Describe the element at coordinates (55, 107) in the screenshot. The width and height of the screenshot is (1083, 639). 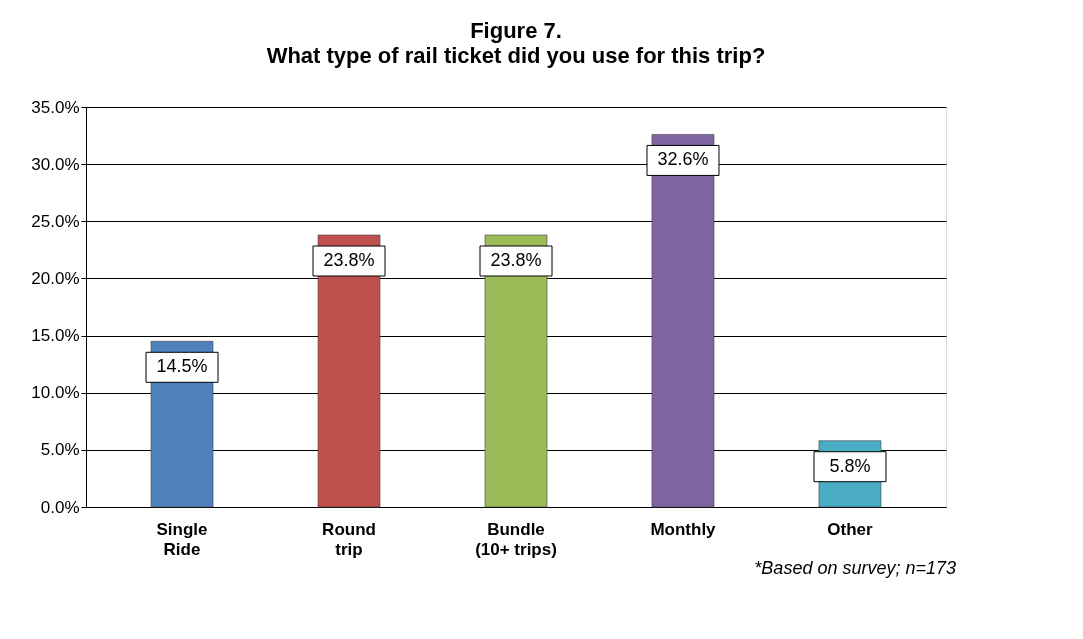
I see `y-tick-label: 35.0%` at that location.